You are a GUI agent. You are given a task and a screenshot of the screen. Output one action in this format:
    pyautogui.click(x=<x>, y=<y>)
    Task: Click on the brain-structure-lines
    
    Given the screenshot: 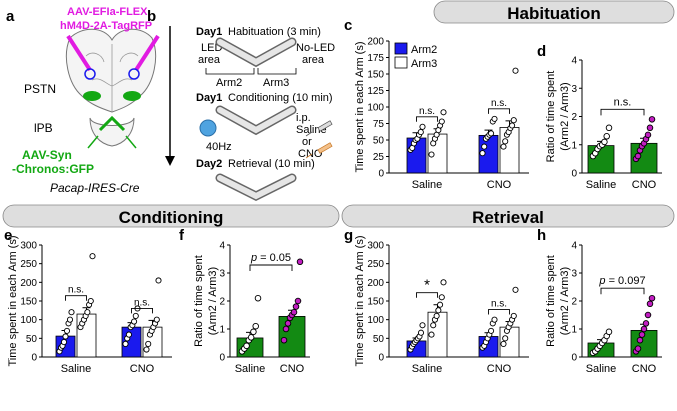 What is the action you would take?
    pyautogui.click(x=112, y=78)
    